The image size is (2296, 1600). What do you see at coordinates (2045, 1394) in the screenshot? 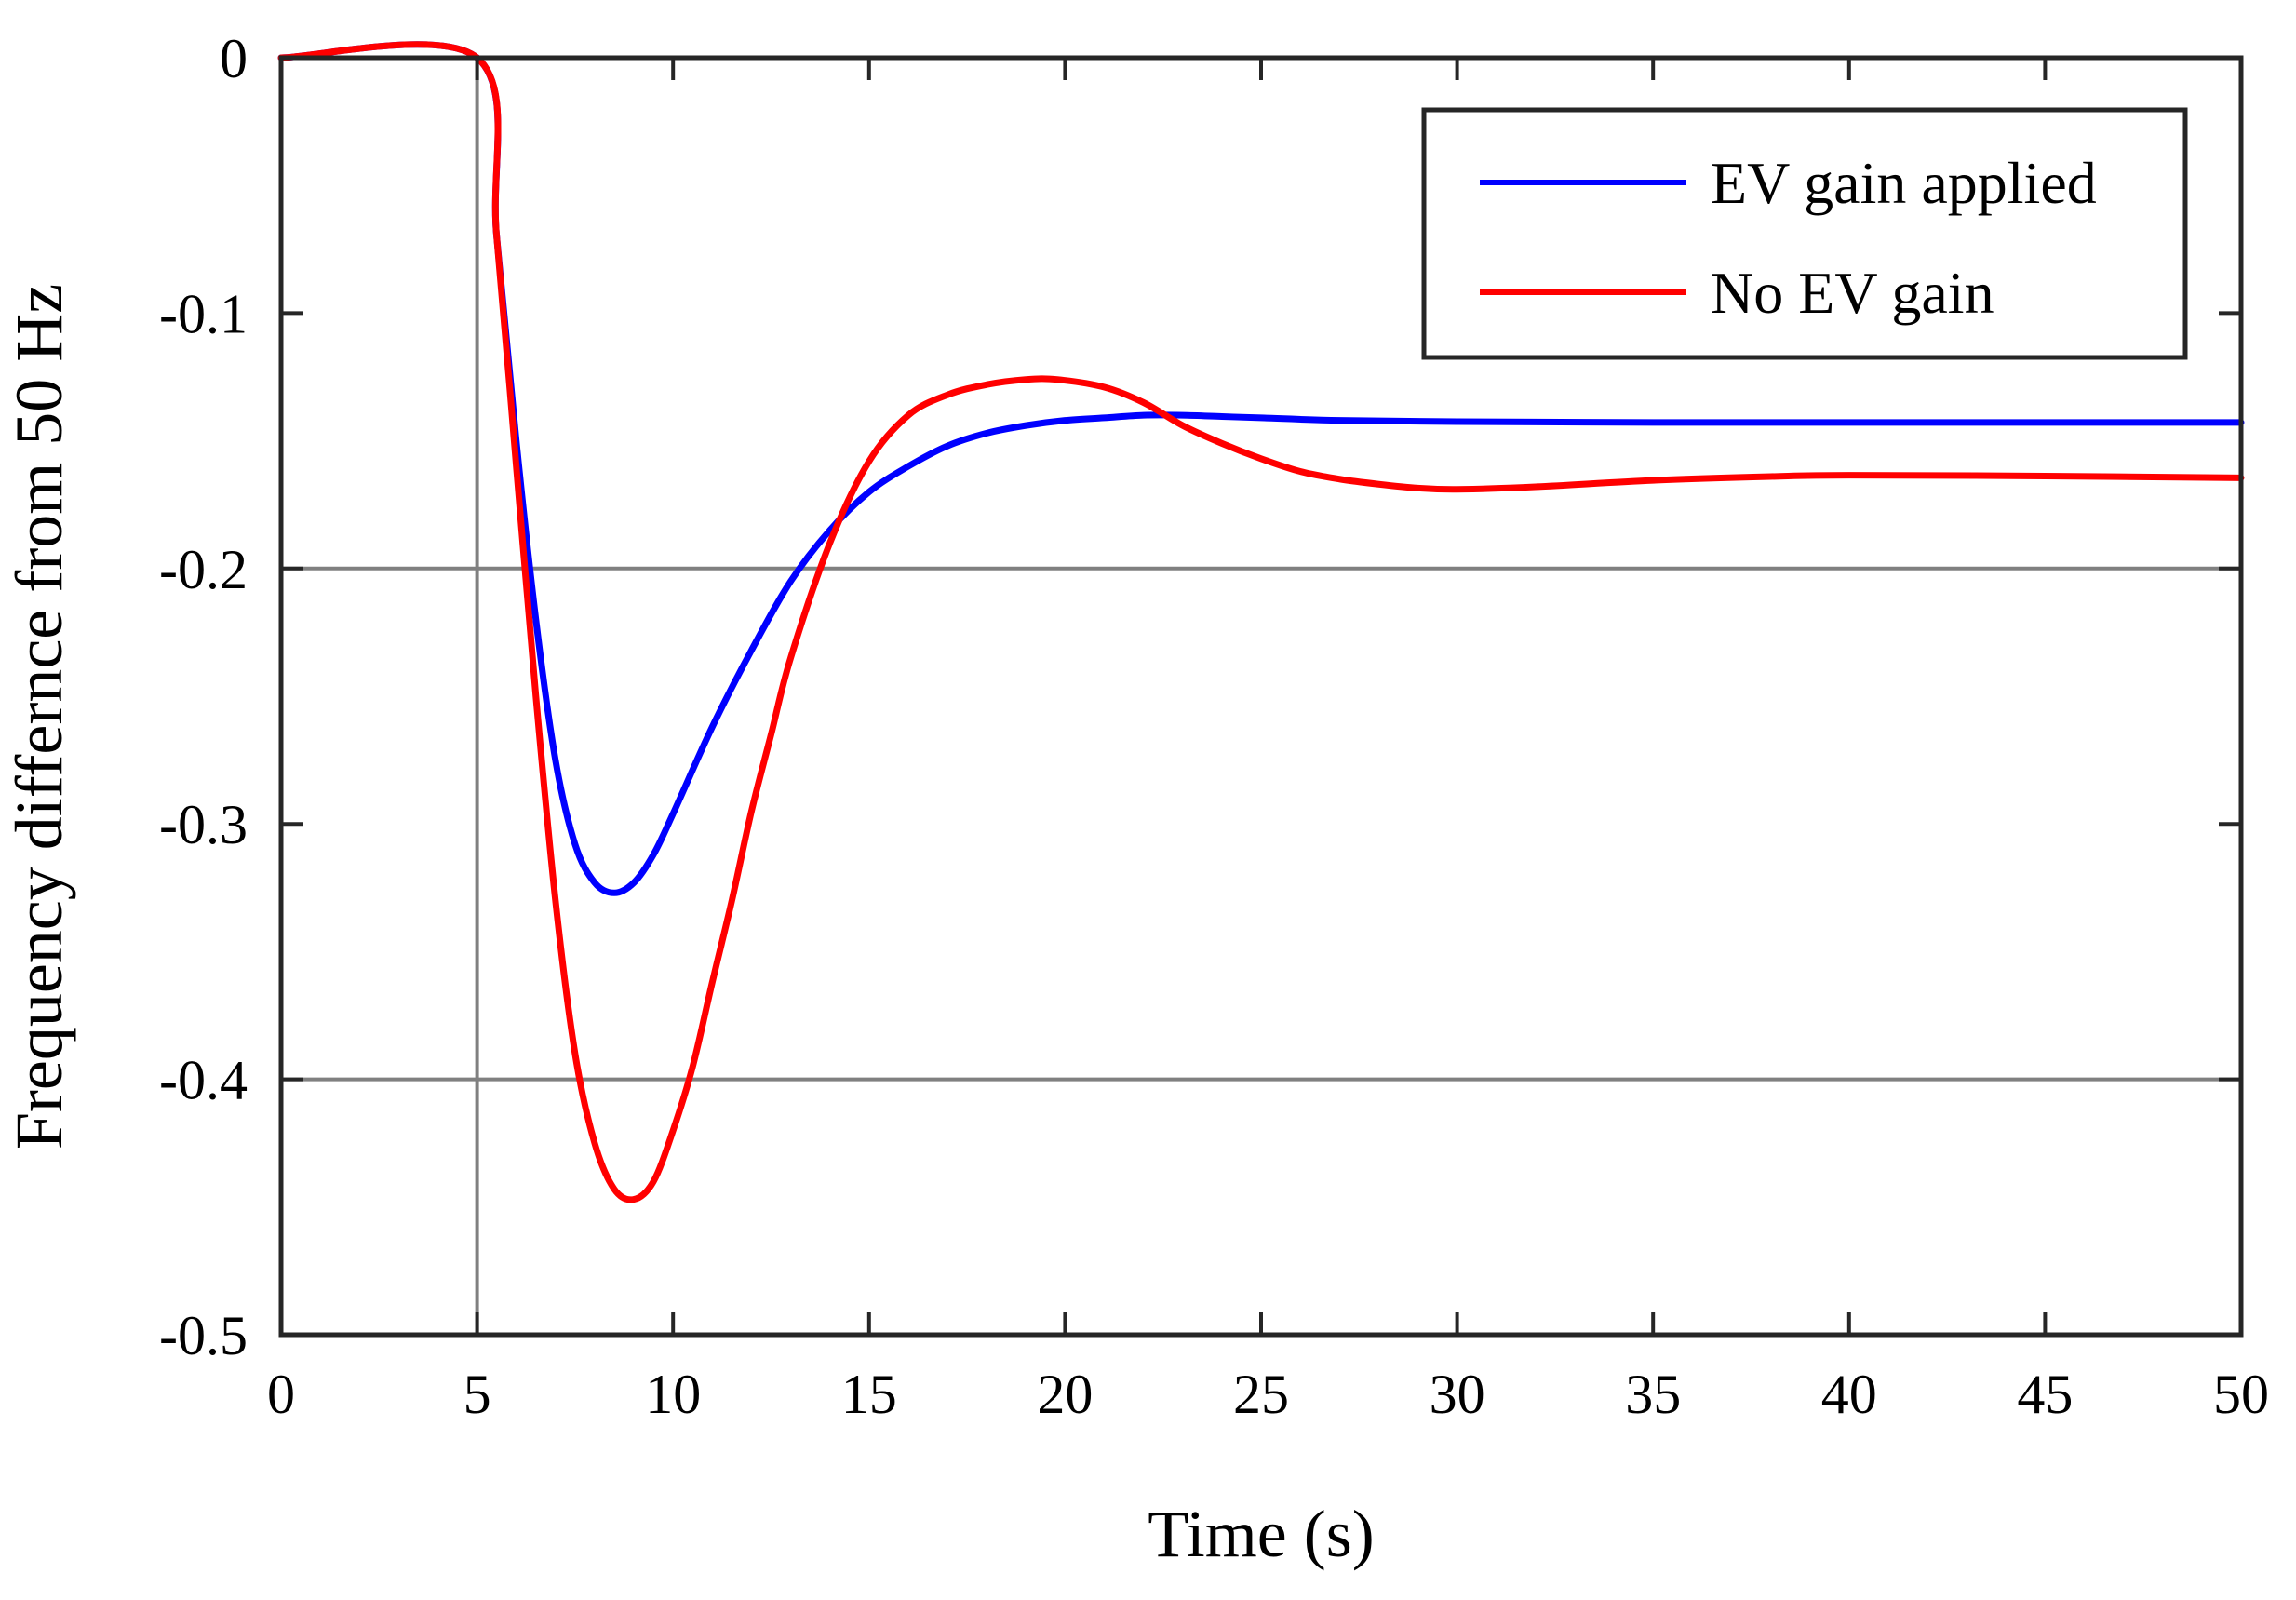
I see `x-tick-label: 45` at bounding box center [2045, 1394].